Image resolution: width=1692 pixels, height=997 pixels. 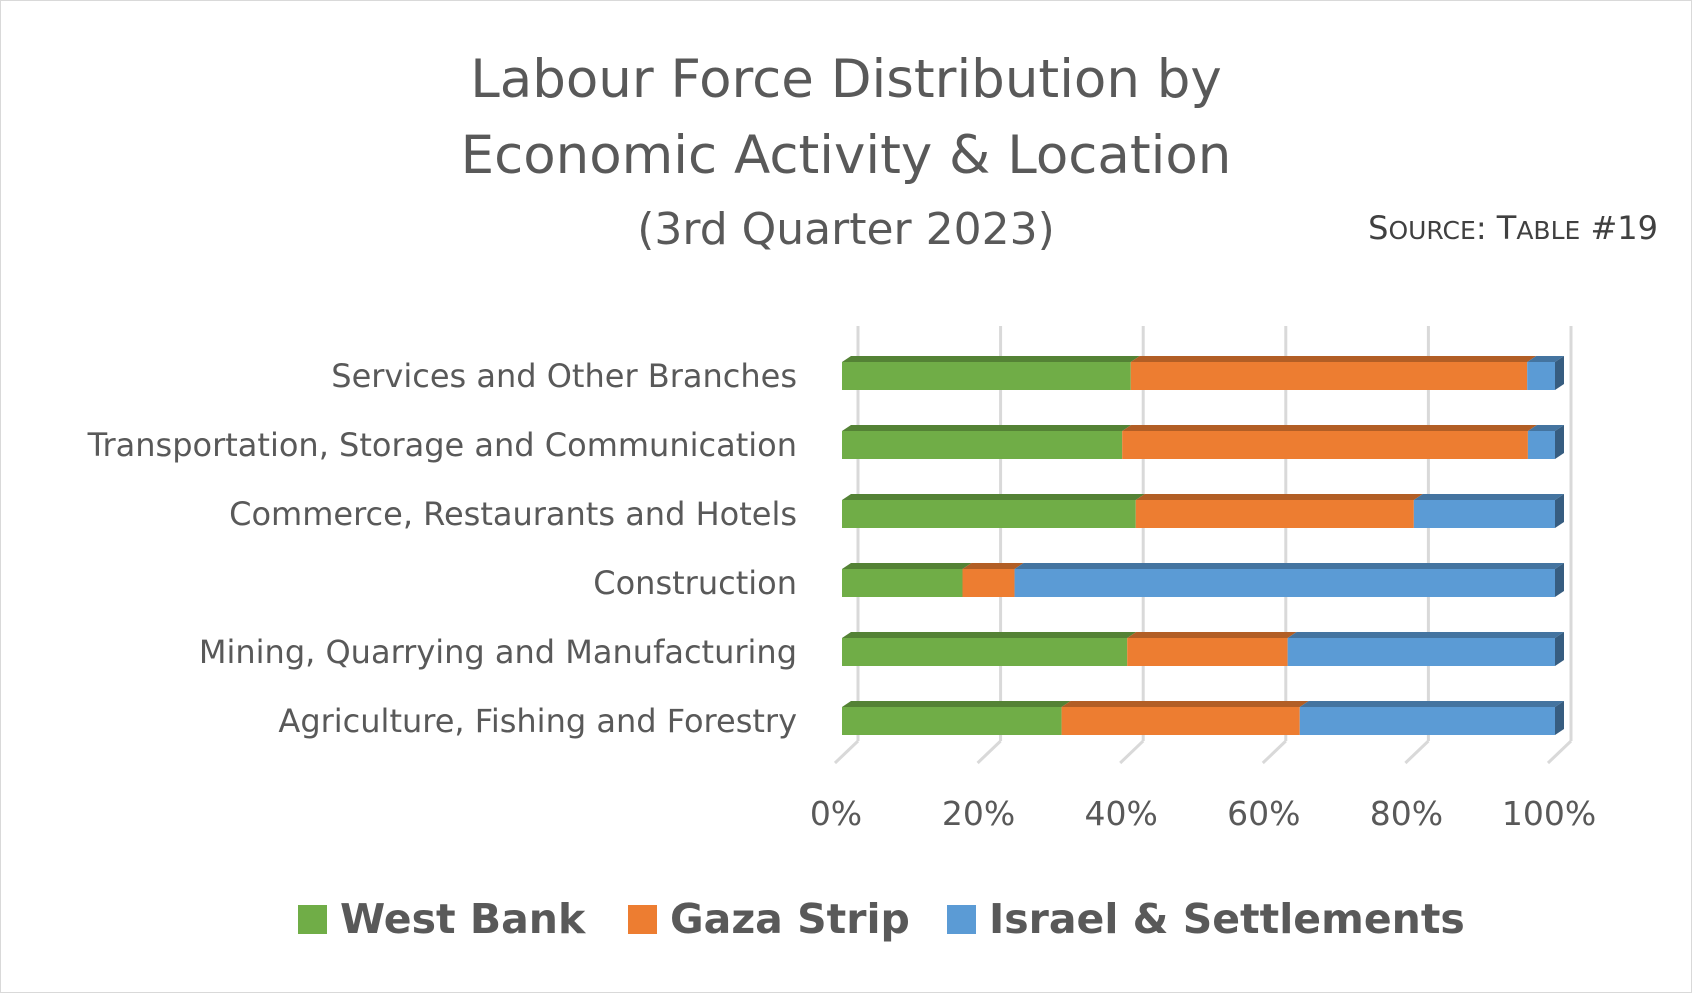 What do you see at coordinates (695, 583) in the screenshot?
I see `category-label: Construction` at bounding box center [695, 583].